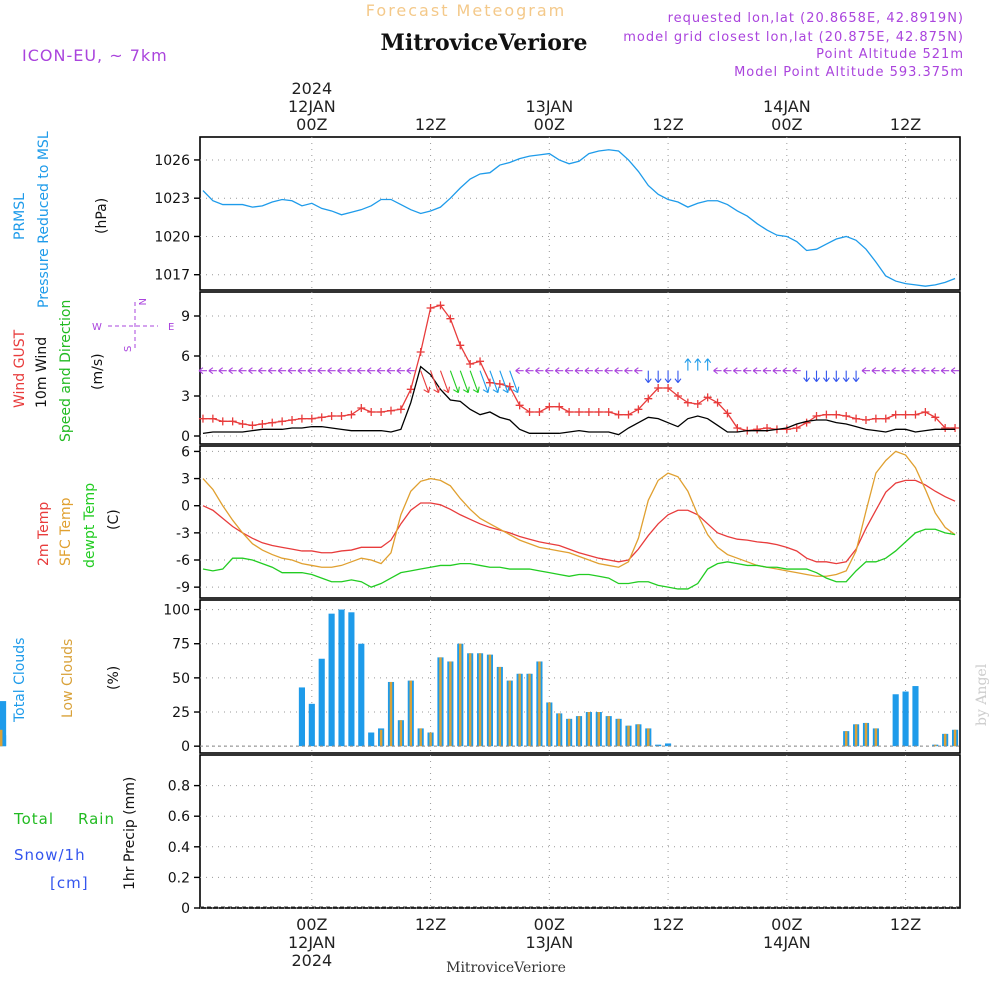 The height and width of the screenshot is (1004, 1000). What do you see at coordinates (44, 219) in the screenshot?
I see `pressure-label-msl: Pressure Reduced to MSL` at bounding box center [44, 219].